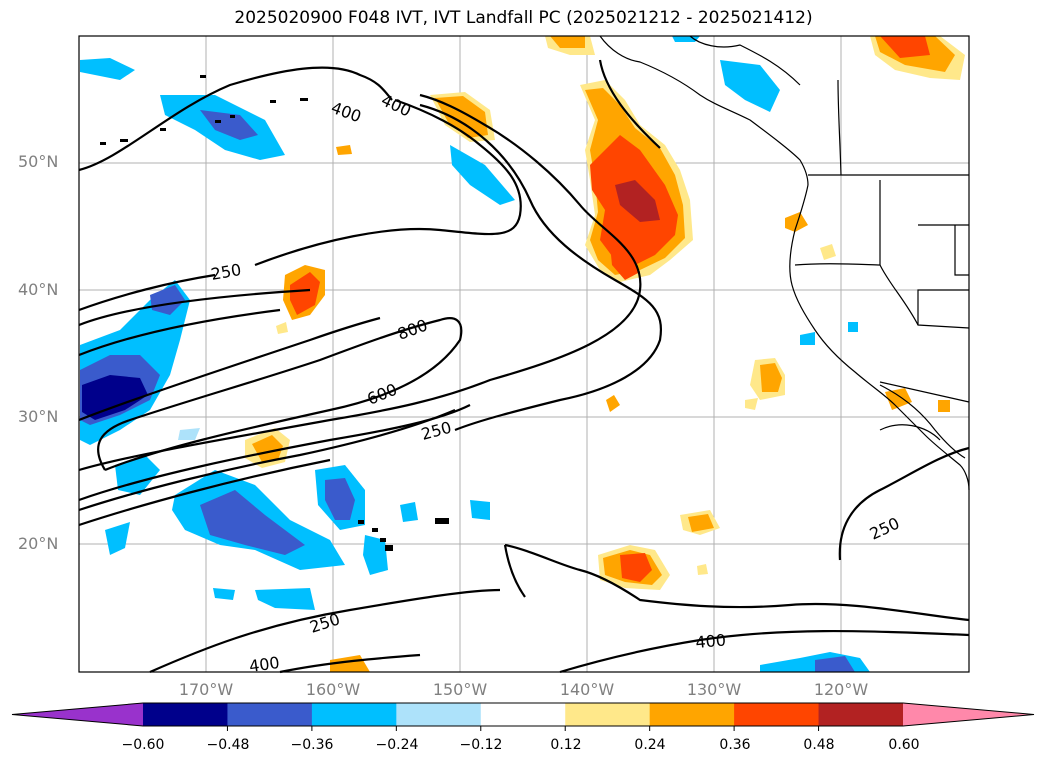 This screenshot has width=1047, height=765. What do you see at coordinates (77, 714) in the screenshot?
I see `colorbar-extend-min` at bounding box center [77, 714].